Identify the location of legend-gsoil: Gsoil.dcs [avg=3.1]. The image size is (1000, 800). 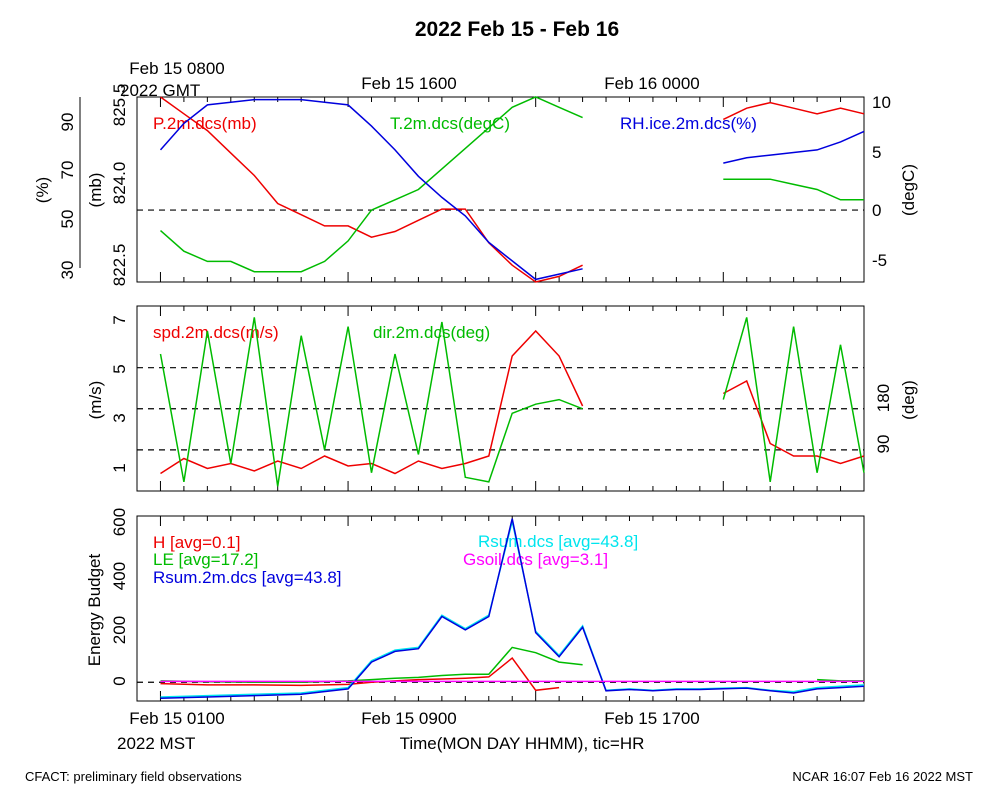
(535, 559).